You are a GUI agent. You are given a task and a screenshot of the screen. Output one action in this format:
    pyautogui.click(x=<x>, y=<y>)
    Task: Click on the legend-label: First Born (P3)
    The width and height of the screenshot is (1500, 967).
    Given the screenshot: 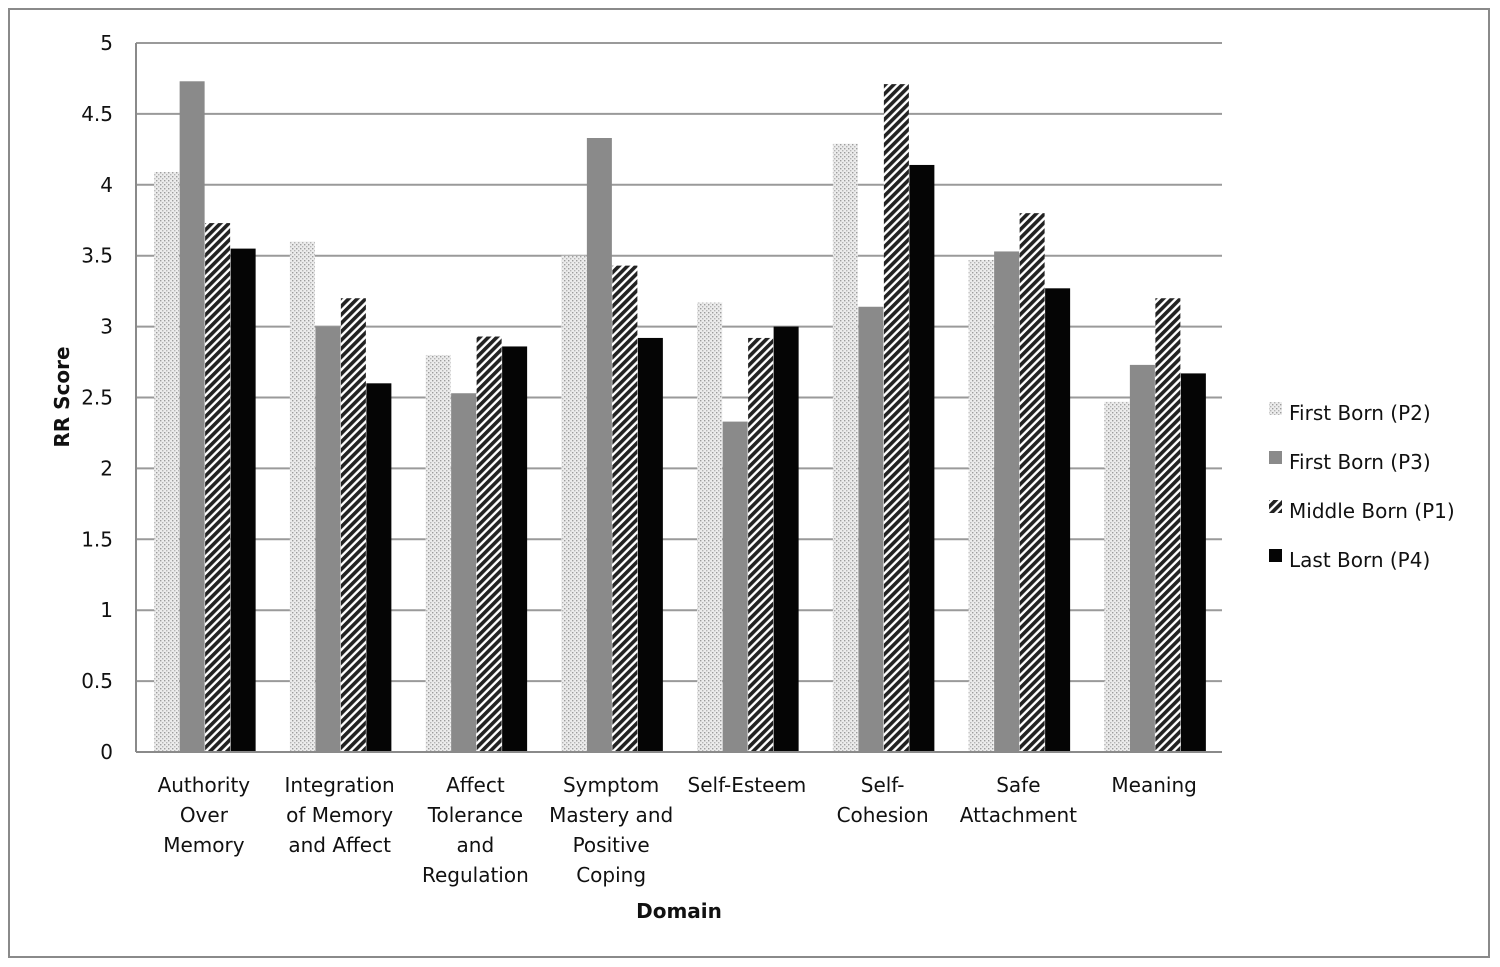 What is the action you would take?
    pyautogui.click(x=1360, y=462)
    